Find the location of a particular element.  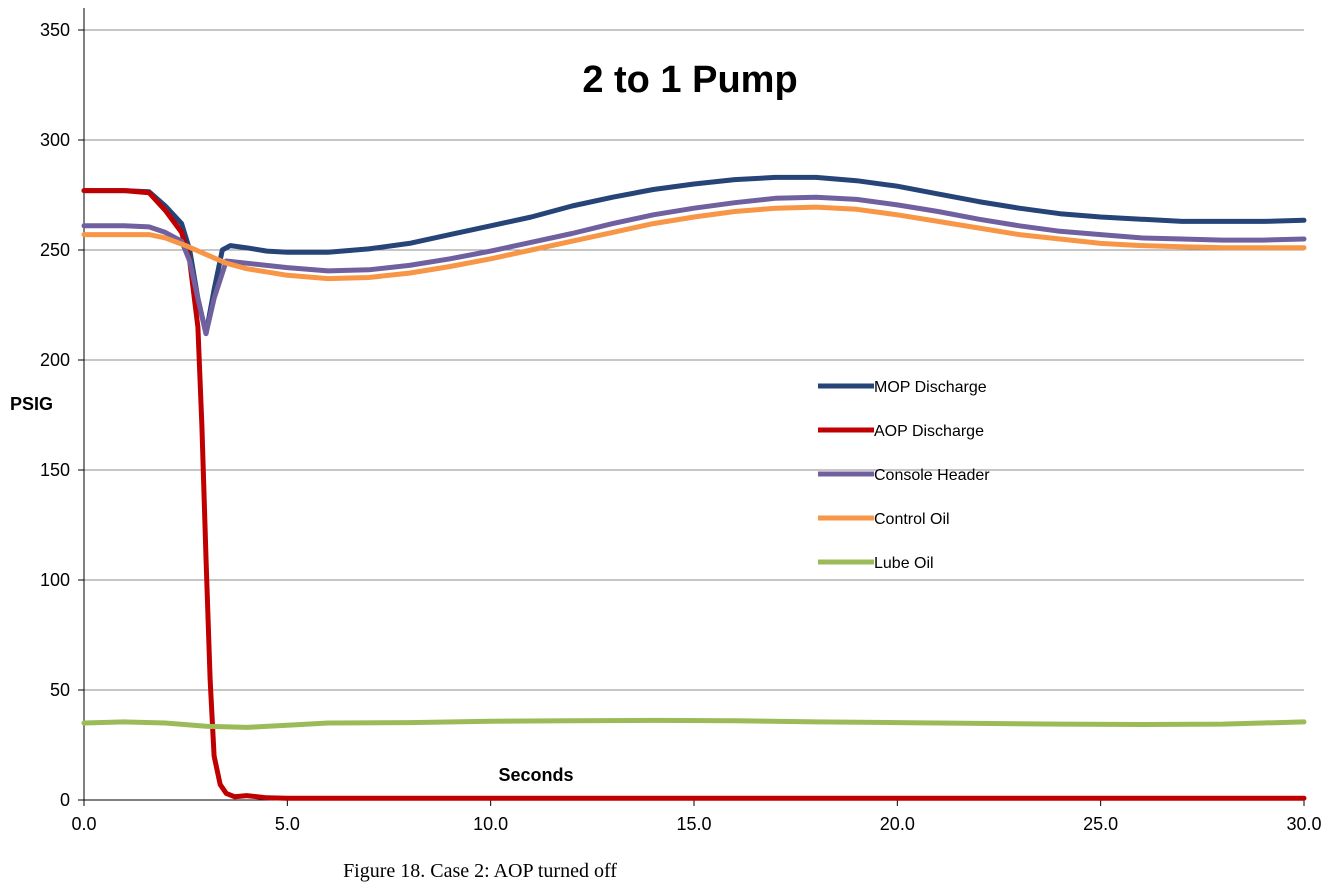

figure-caption: Figure 18. Case 2: AOP turned off is located at coordinates (480, 871).